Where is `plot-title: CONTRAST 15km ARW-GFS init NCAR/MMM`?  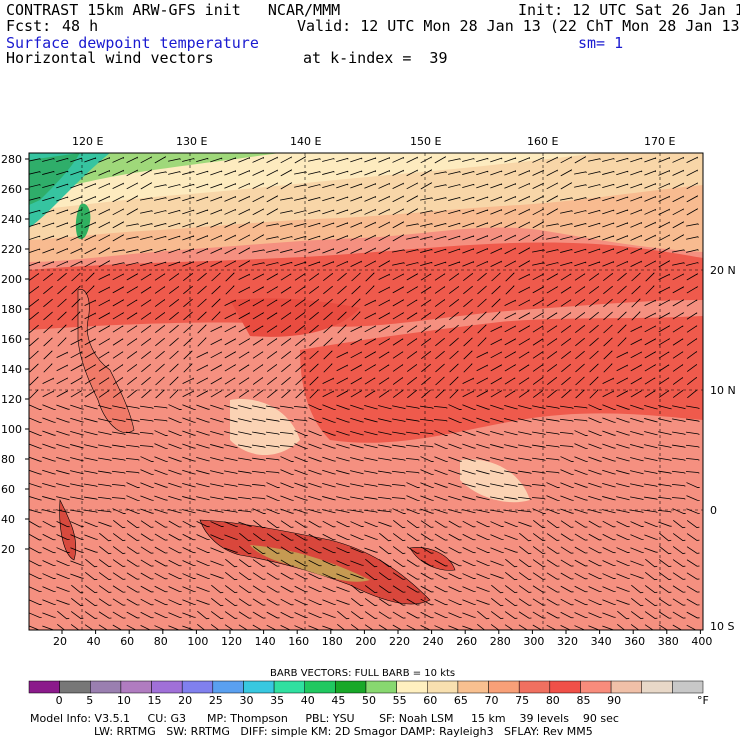 plot-title: CONTRAST 15km ARW-GFS init NCAR/MMM is located at coordinates (173, 10).